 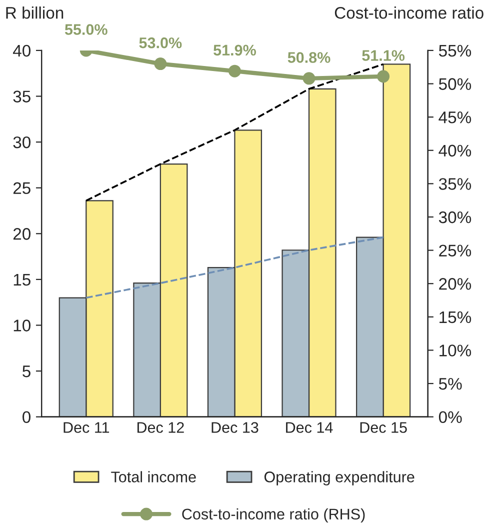 I want to click on y-tick-label: 10, so click(x=22, y=326).